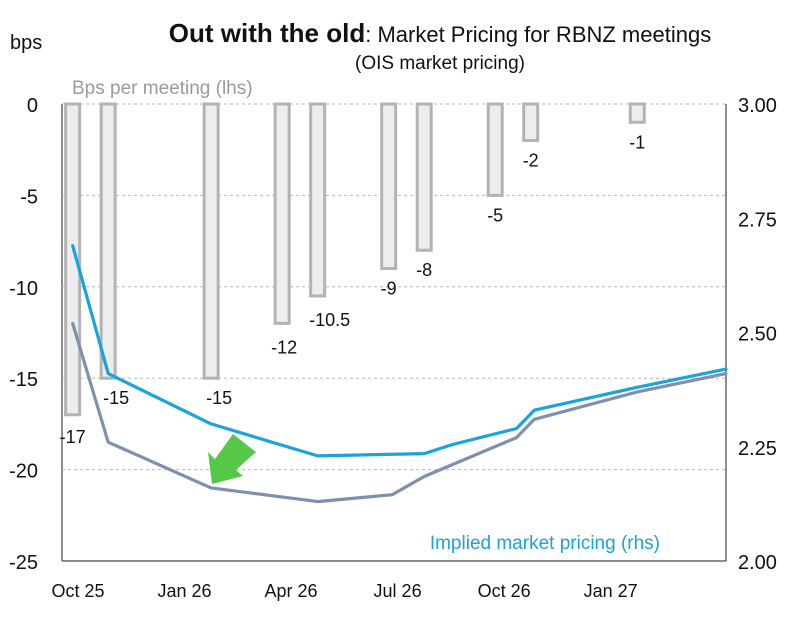 The height and width of the screenshot is (621, 800). I want to click on left-tick-label: -10, so click(23, 289).